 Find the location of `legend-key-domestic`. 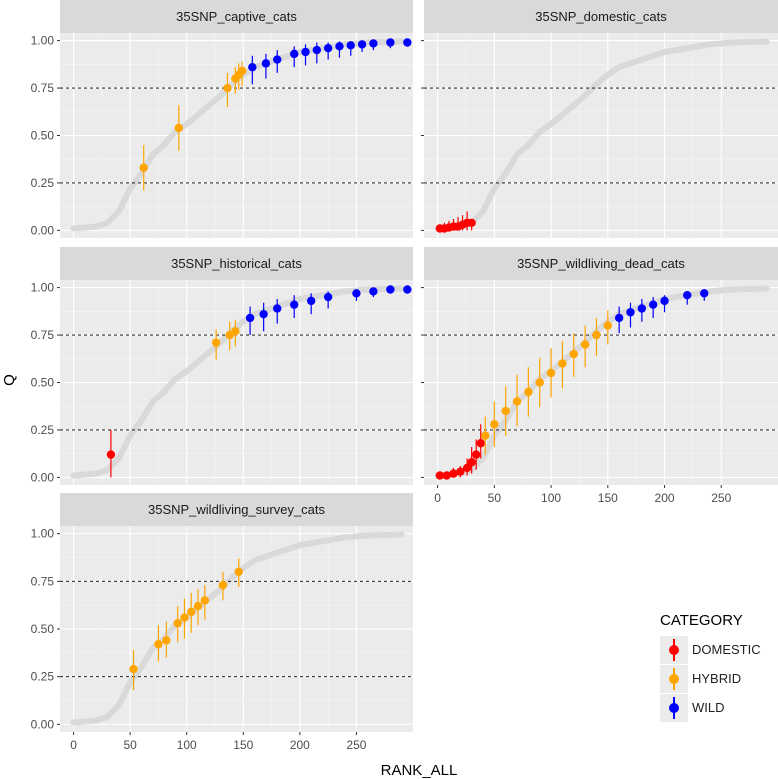

legend-key-domestic is located at coordinates (674, 649).